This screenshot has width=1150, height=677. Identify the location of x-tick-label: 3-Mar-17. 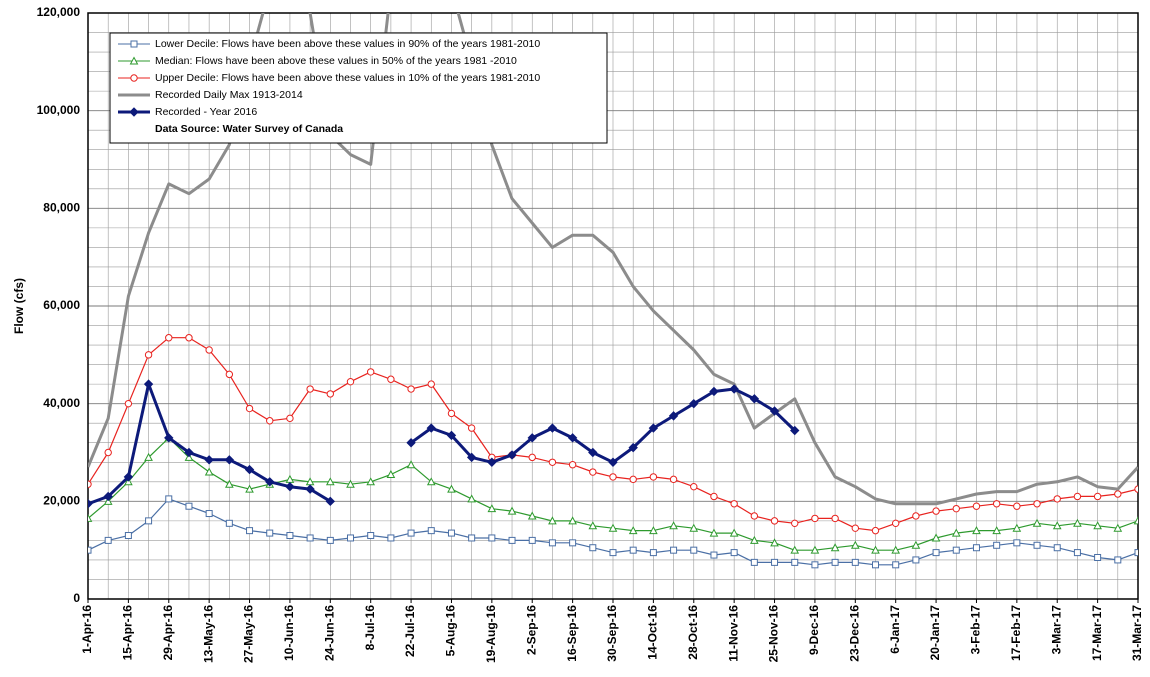
(1056, 630).